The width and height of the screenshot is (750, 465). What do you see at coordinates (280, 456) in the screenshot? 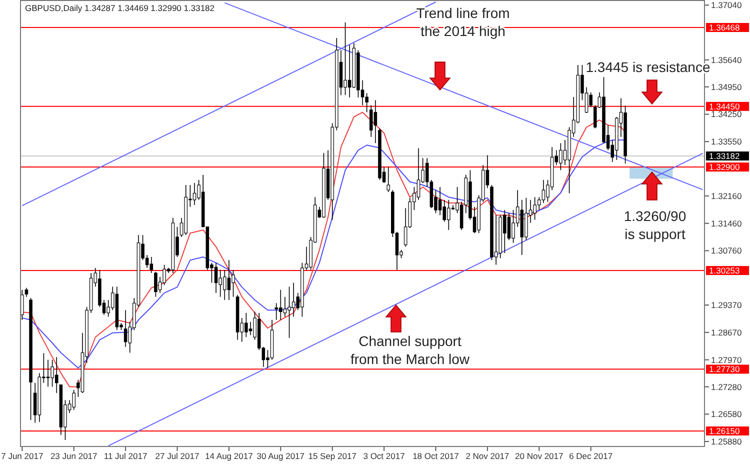
I see `x-tick-label: 30 Aug 2017` at bounding box center [280, 456].